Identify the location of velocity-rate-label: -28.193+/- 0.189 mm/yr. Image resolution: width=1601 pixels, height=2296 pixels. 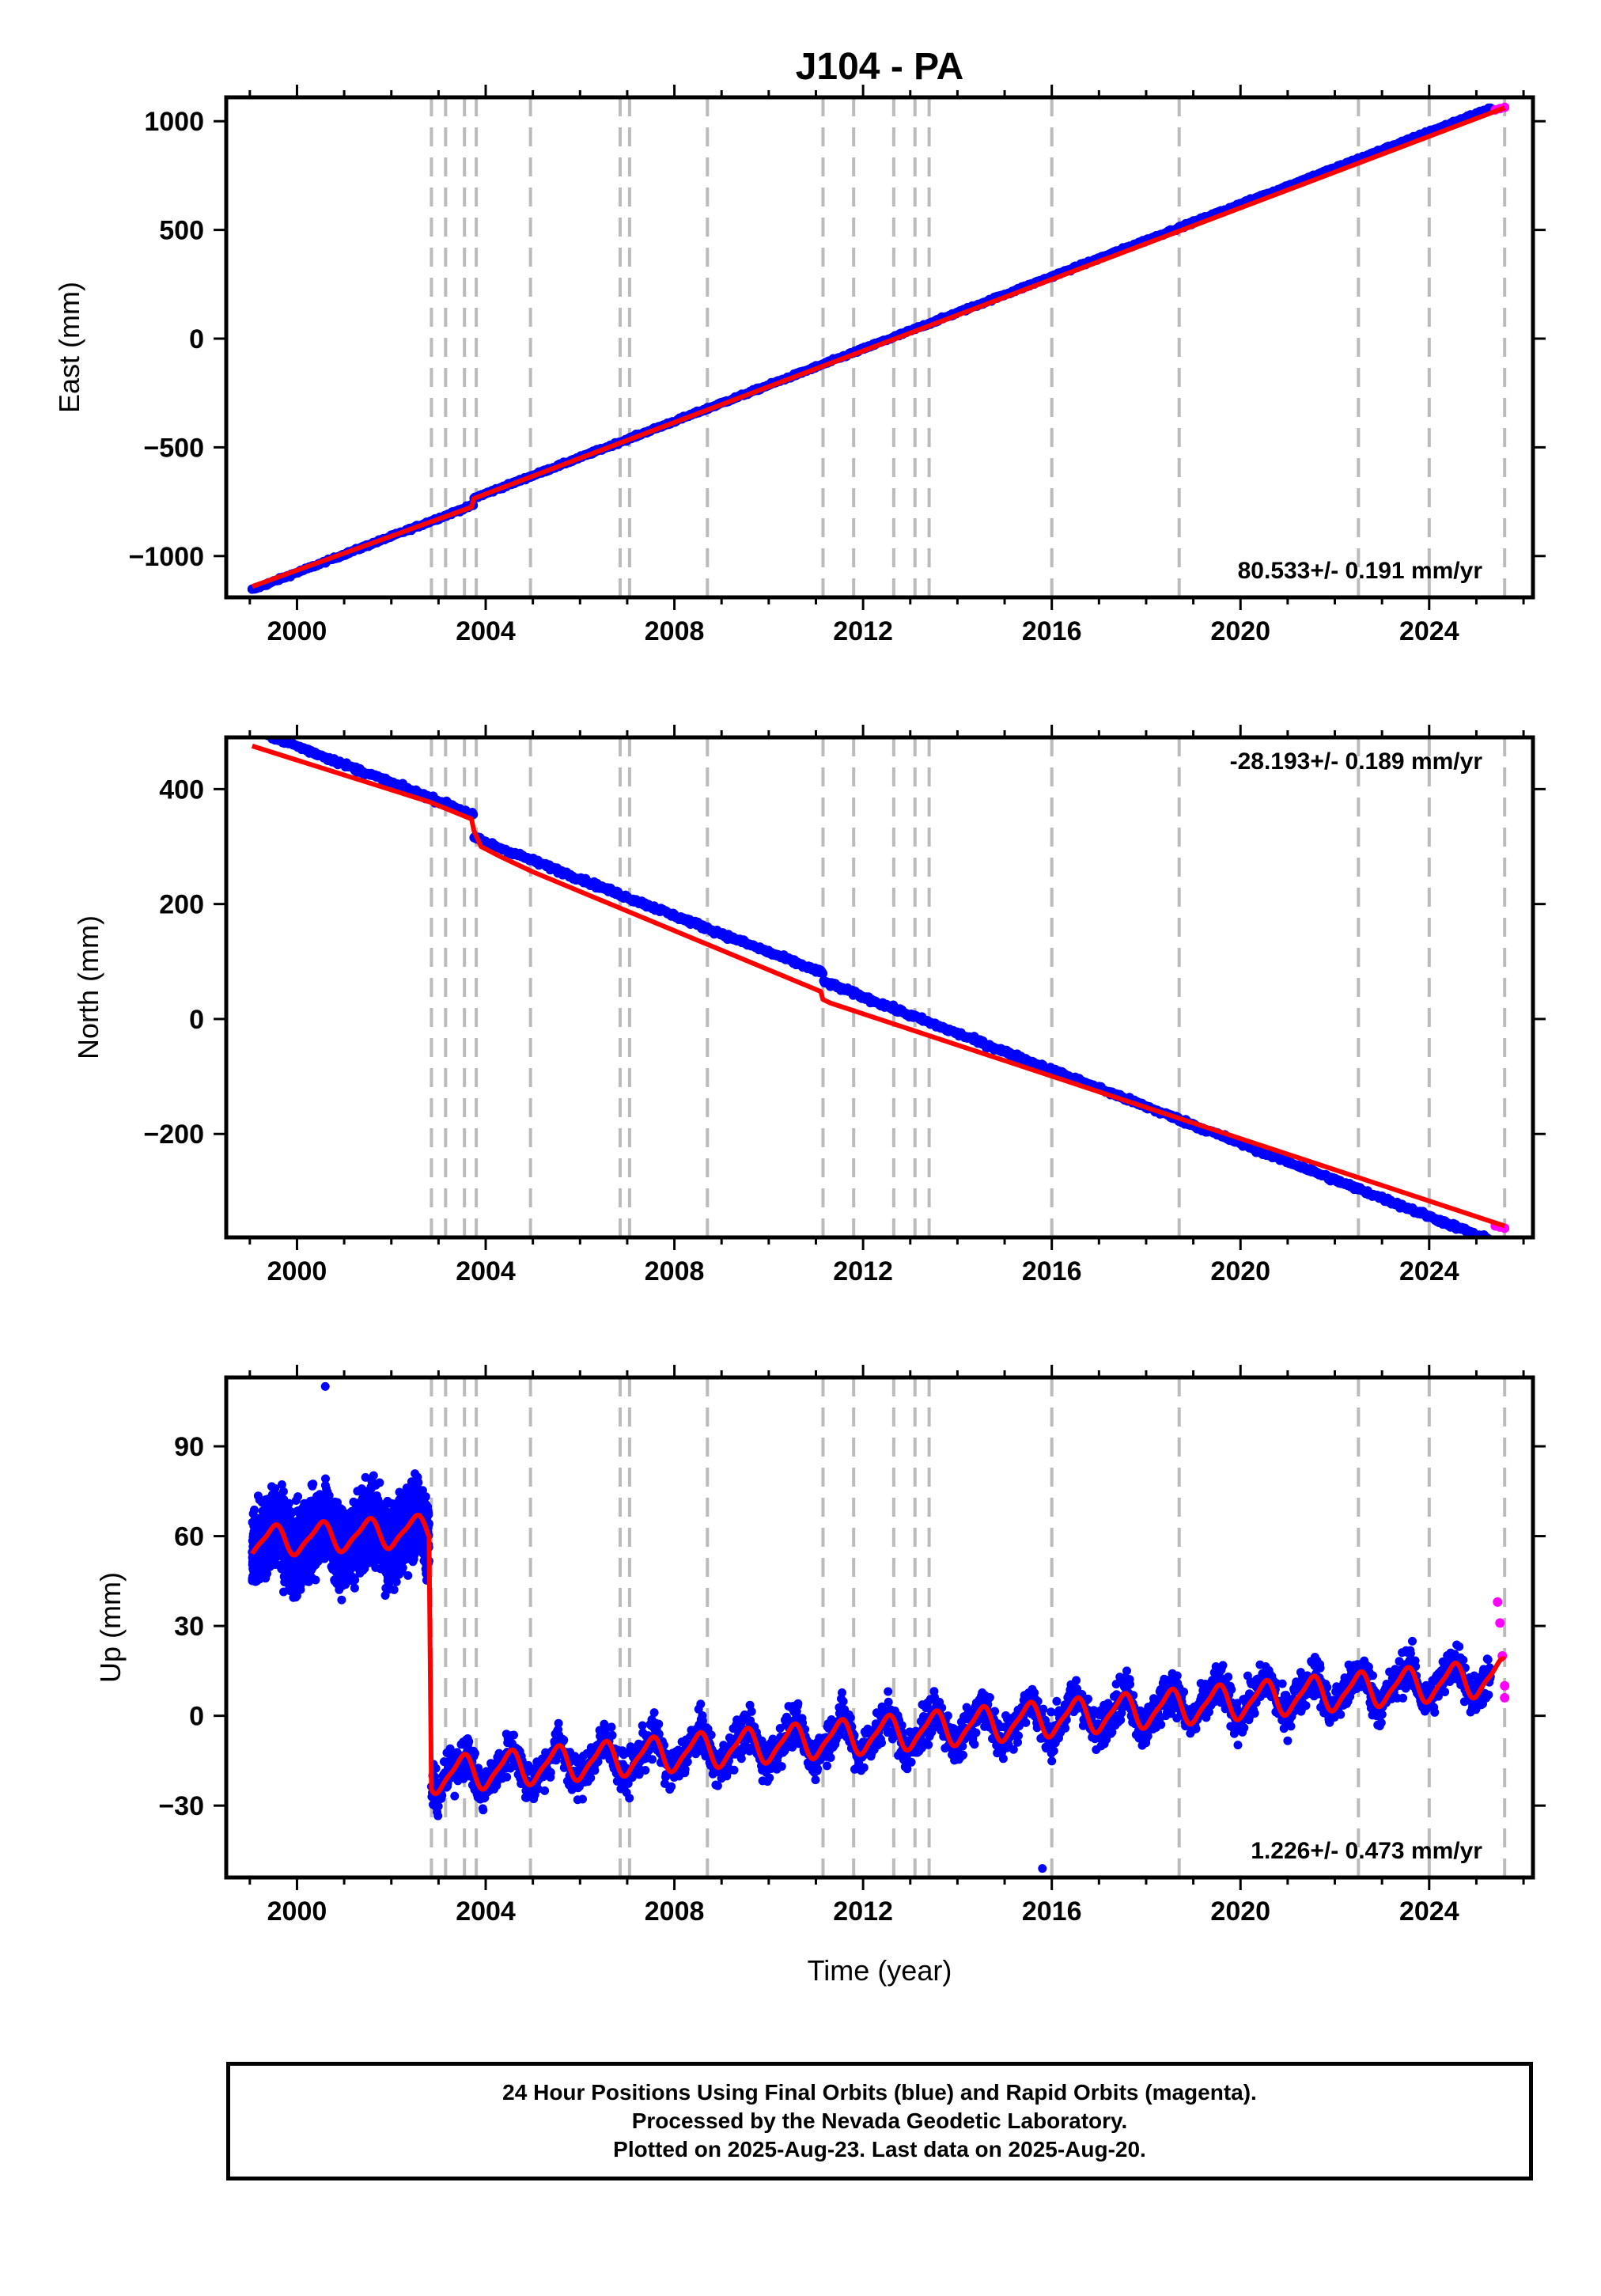
(1357, 761).